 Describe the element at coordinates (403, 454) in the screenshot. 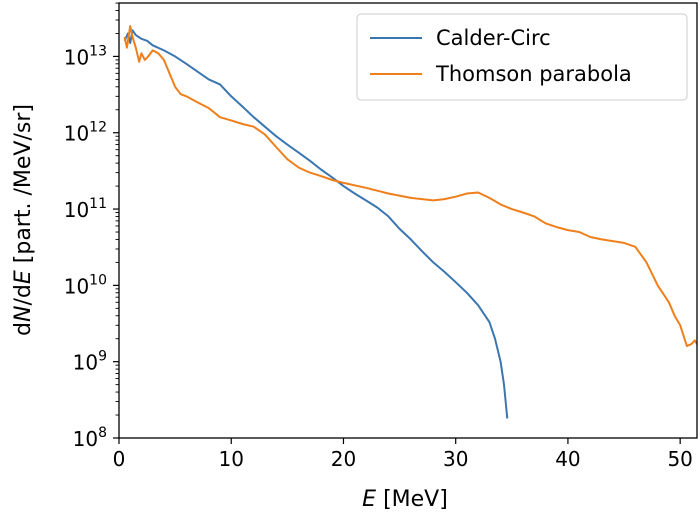

I see `x-axis: 0 10 20 30 40 50` at that location.